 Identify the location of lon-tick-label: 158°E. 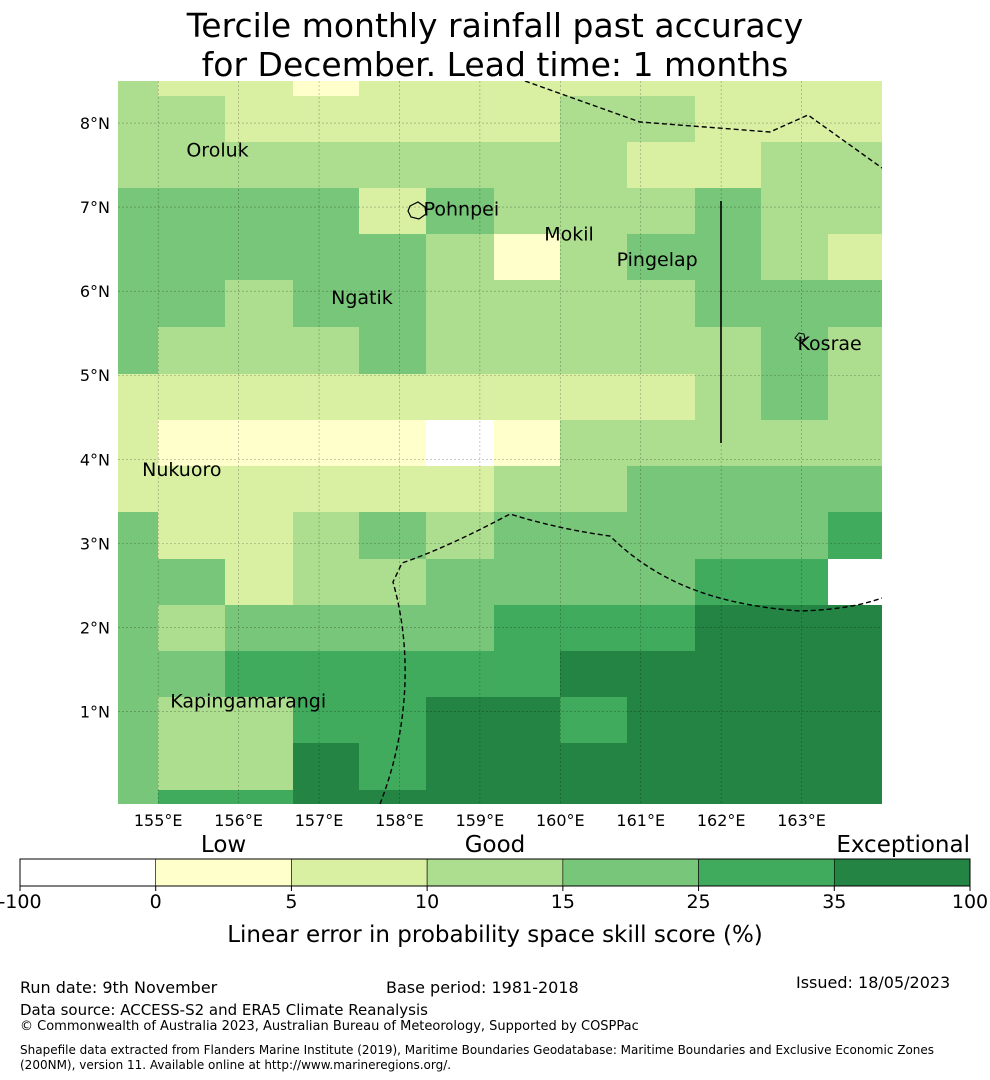
(399, 820).